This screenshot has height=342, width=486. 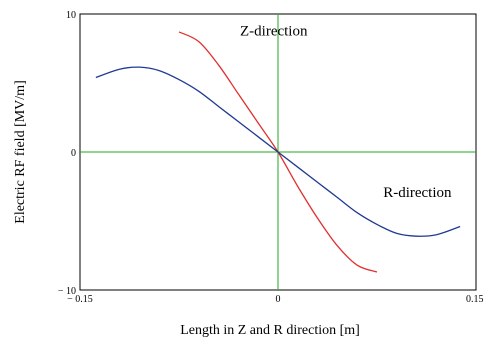 I want to click on y-axis-label: Electric RF field [MV/m], so click(x=20, y=151).